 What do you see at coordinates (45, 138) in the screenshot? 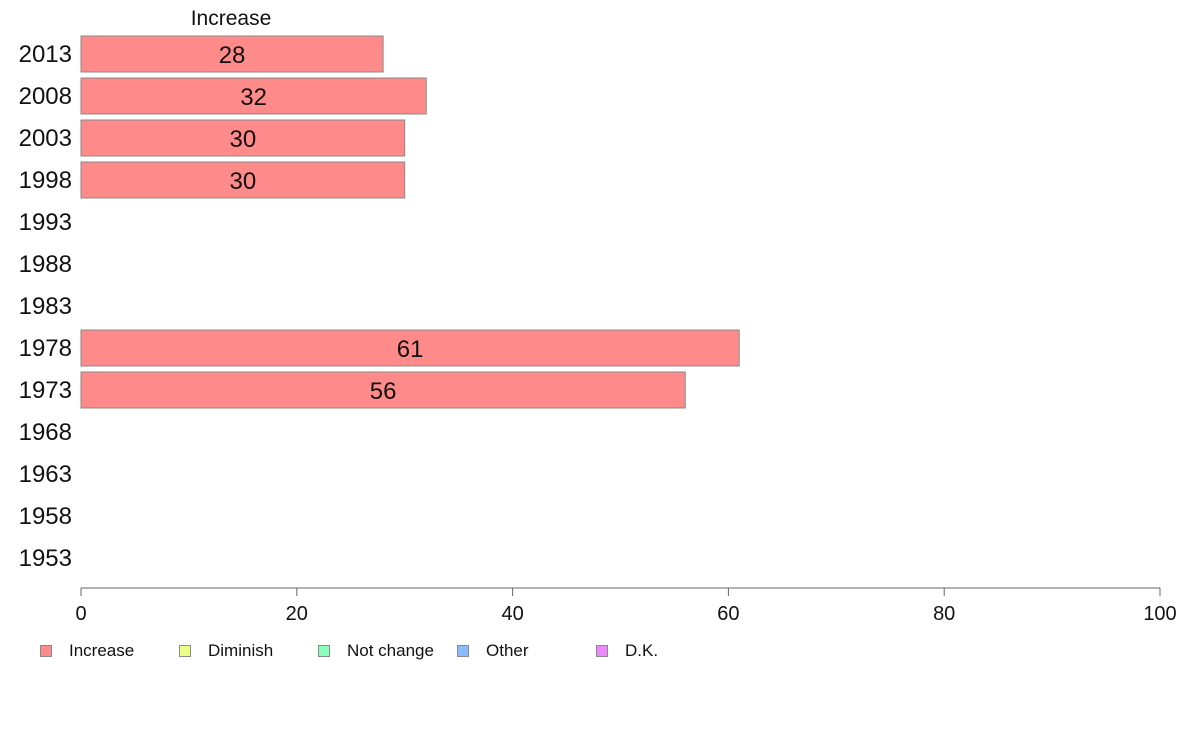
I see `y-tick-label: 2003` at bounding box center [45, 138].